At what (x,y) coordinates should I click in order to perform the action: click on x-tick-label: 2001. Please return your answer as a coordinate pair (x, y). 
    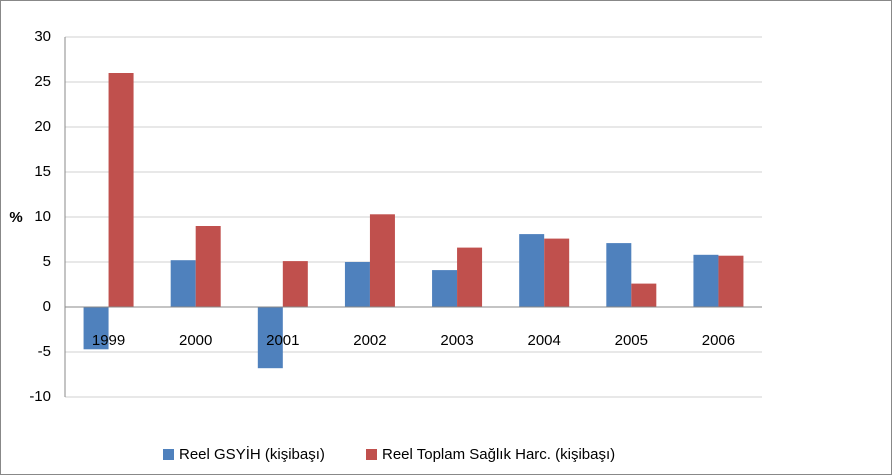
    Looking at the image, I should click on (282, 340).